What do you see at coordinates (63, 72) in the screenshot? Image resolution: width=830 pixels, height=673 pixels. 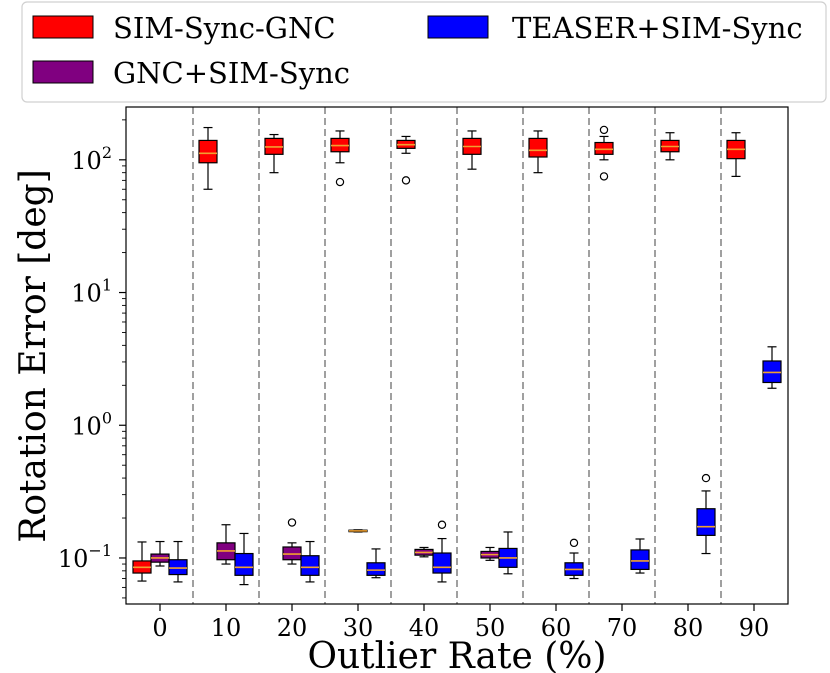 I see `legend-swatch-gnc-sim-sync` at bounding box center [63, 72].